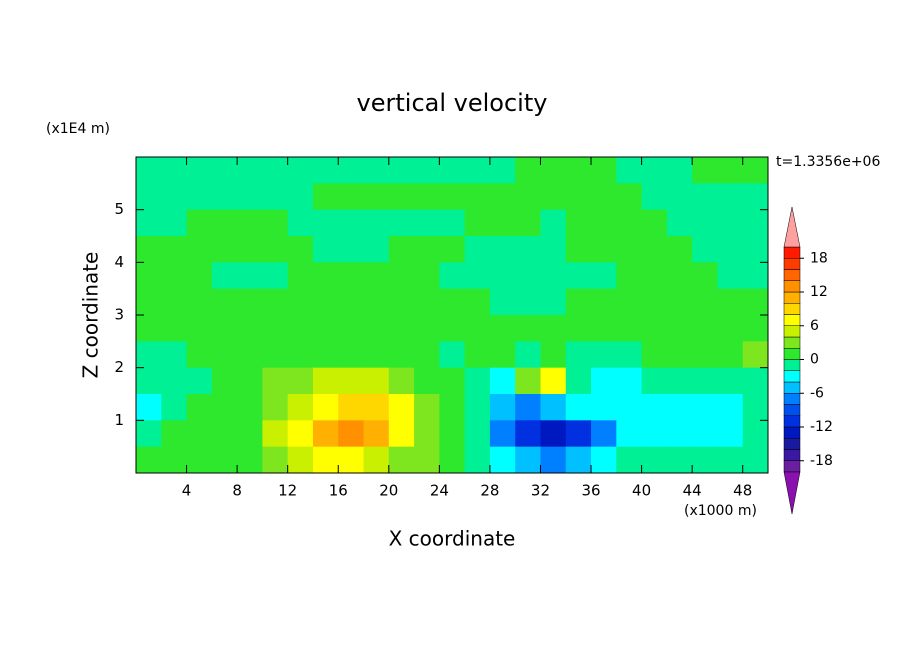  What do you see at coordinates (814, 360) in the screenshot?
I see `colorbar-tick-label: 0` at bounding box center [814, 360].